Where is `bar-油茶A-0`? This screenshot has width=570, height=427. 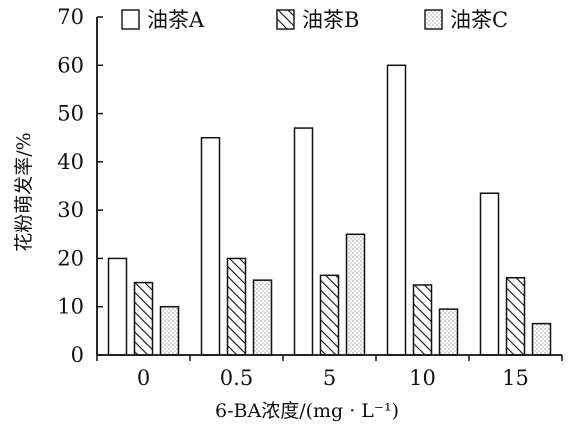 bar-油茶A-0 is located at coordinates (117, 306).